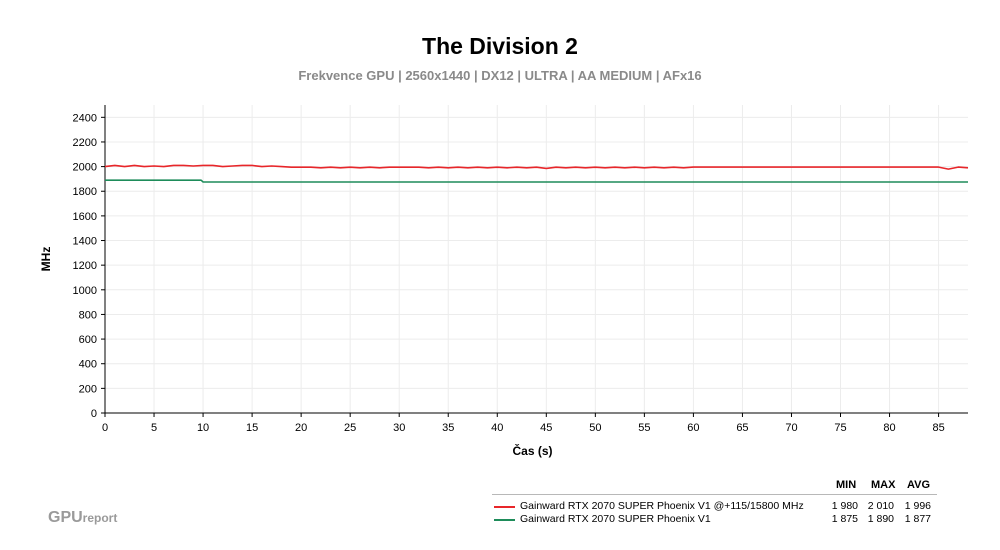  Describe the element at coordinates (105, 428) in the screenshot. I see `x-tick-label: 0` at that location.